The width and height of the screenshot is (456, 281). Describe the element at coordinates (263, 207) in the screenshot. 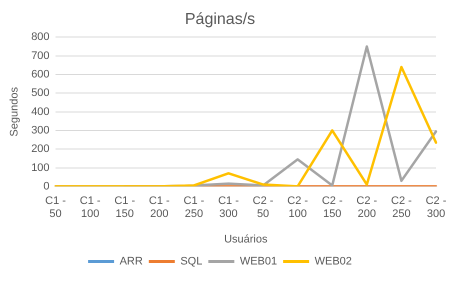

I see `x-tick-label: C2 - 50` at that location.